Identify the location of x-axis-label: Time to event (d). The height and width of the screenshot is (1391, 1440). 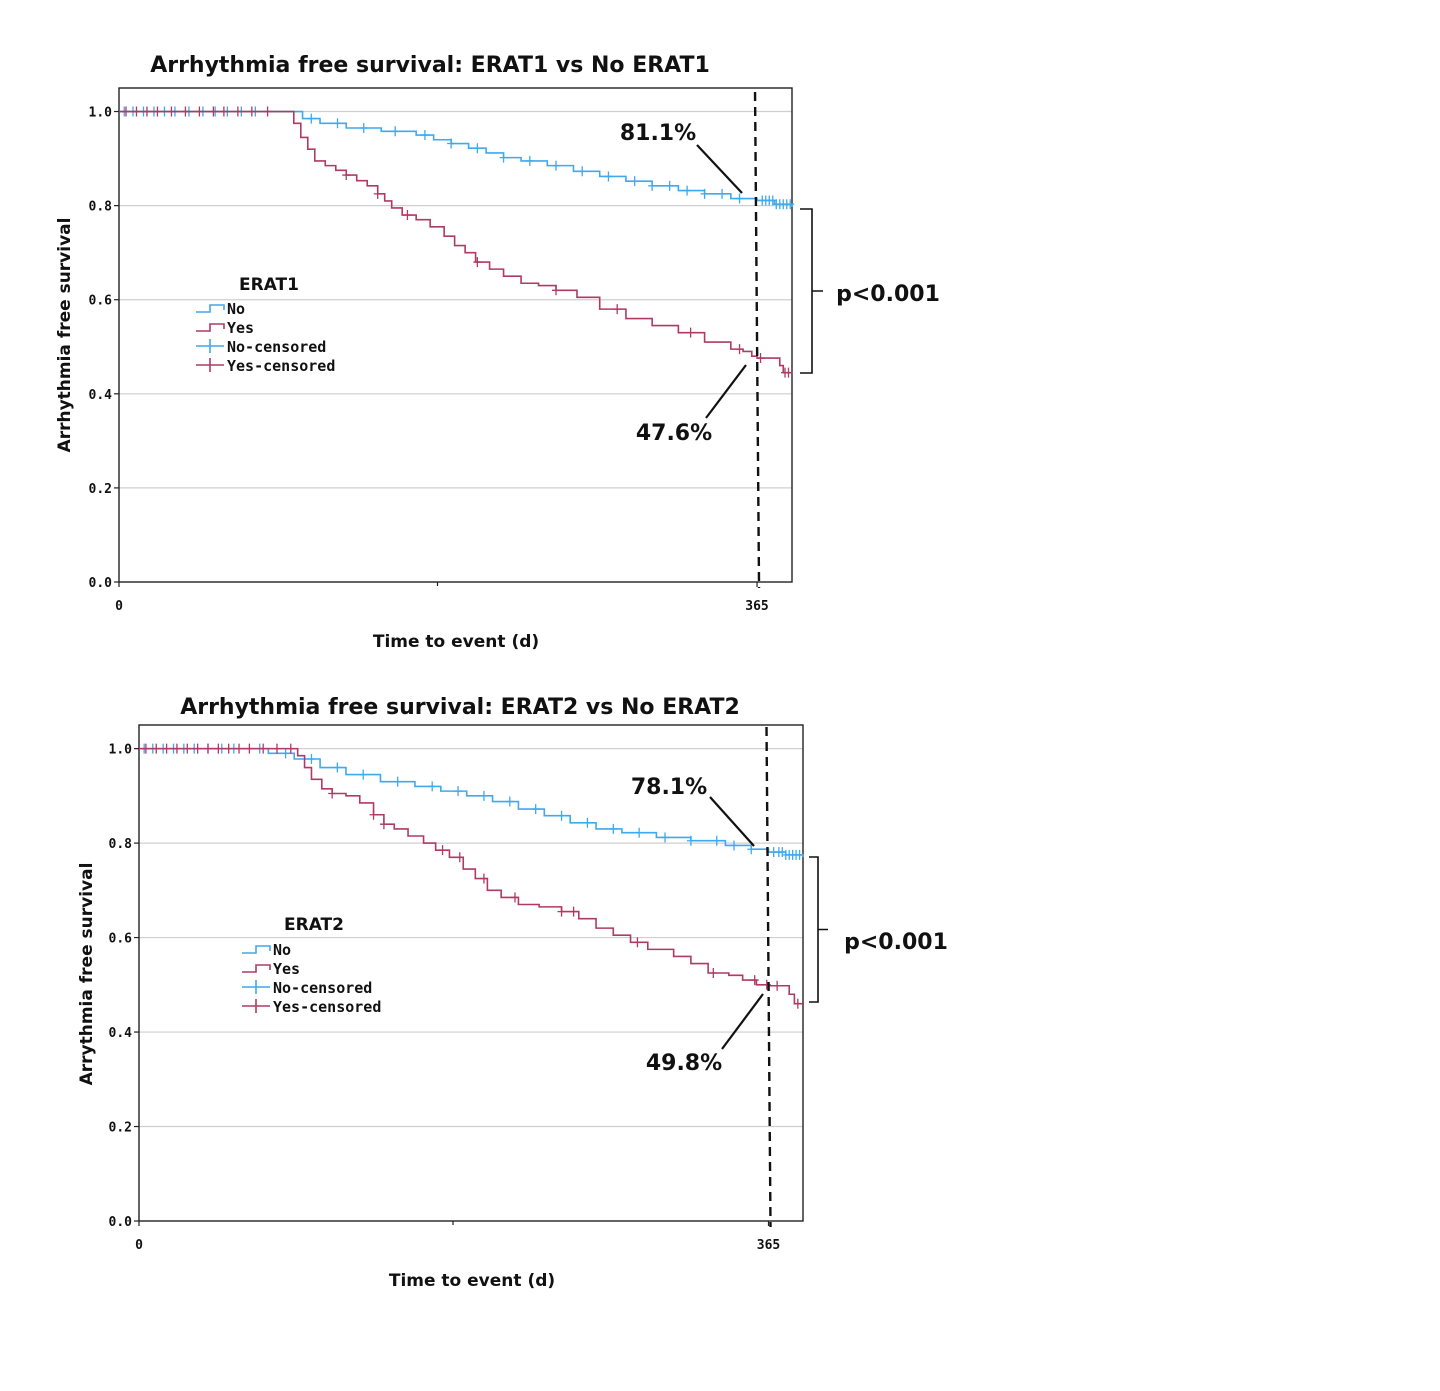
(456, 642).